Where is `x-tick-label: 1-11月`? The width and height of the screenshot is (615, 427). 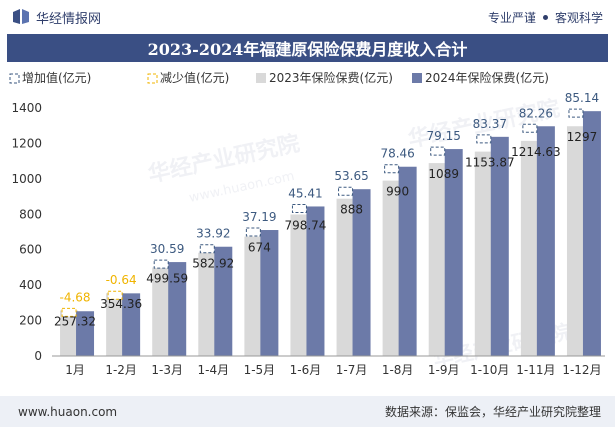
x-tick-label: 1-11月 is located at coordinates (535, 370).